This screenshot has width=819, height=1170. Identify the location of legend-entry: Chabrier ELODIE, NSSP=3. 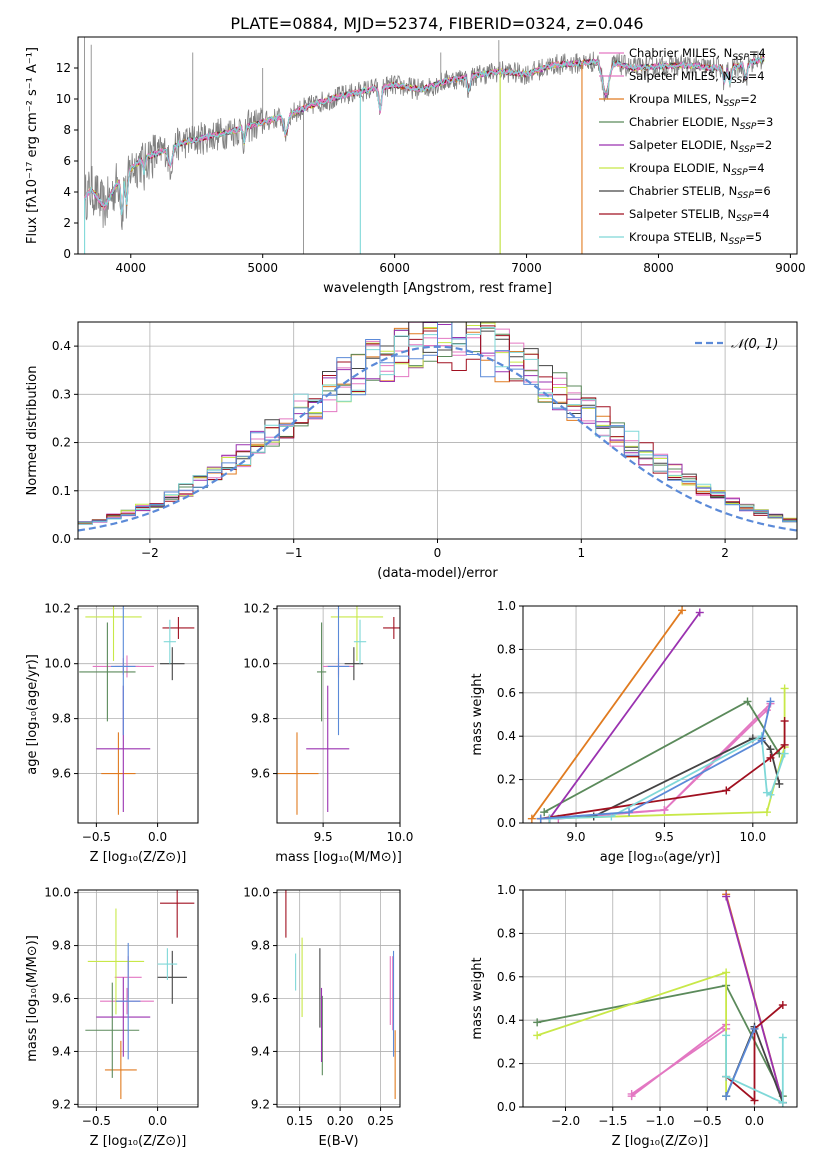
(701, 123).